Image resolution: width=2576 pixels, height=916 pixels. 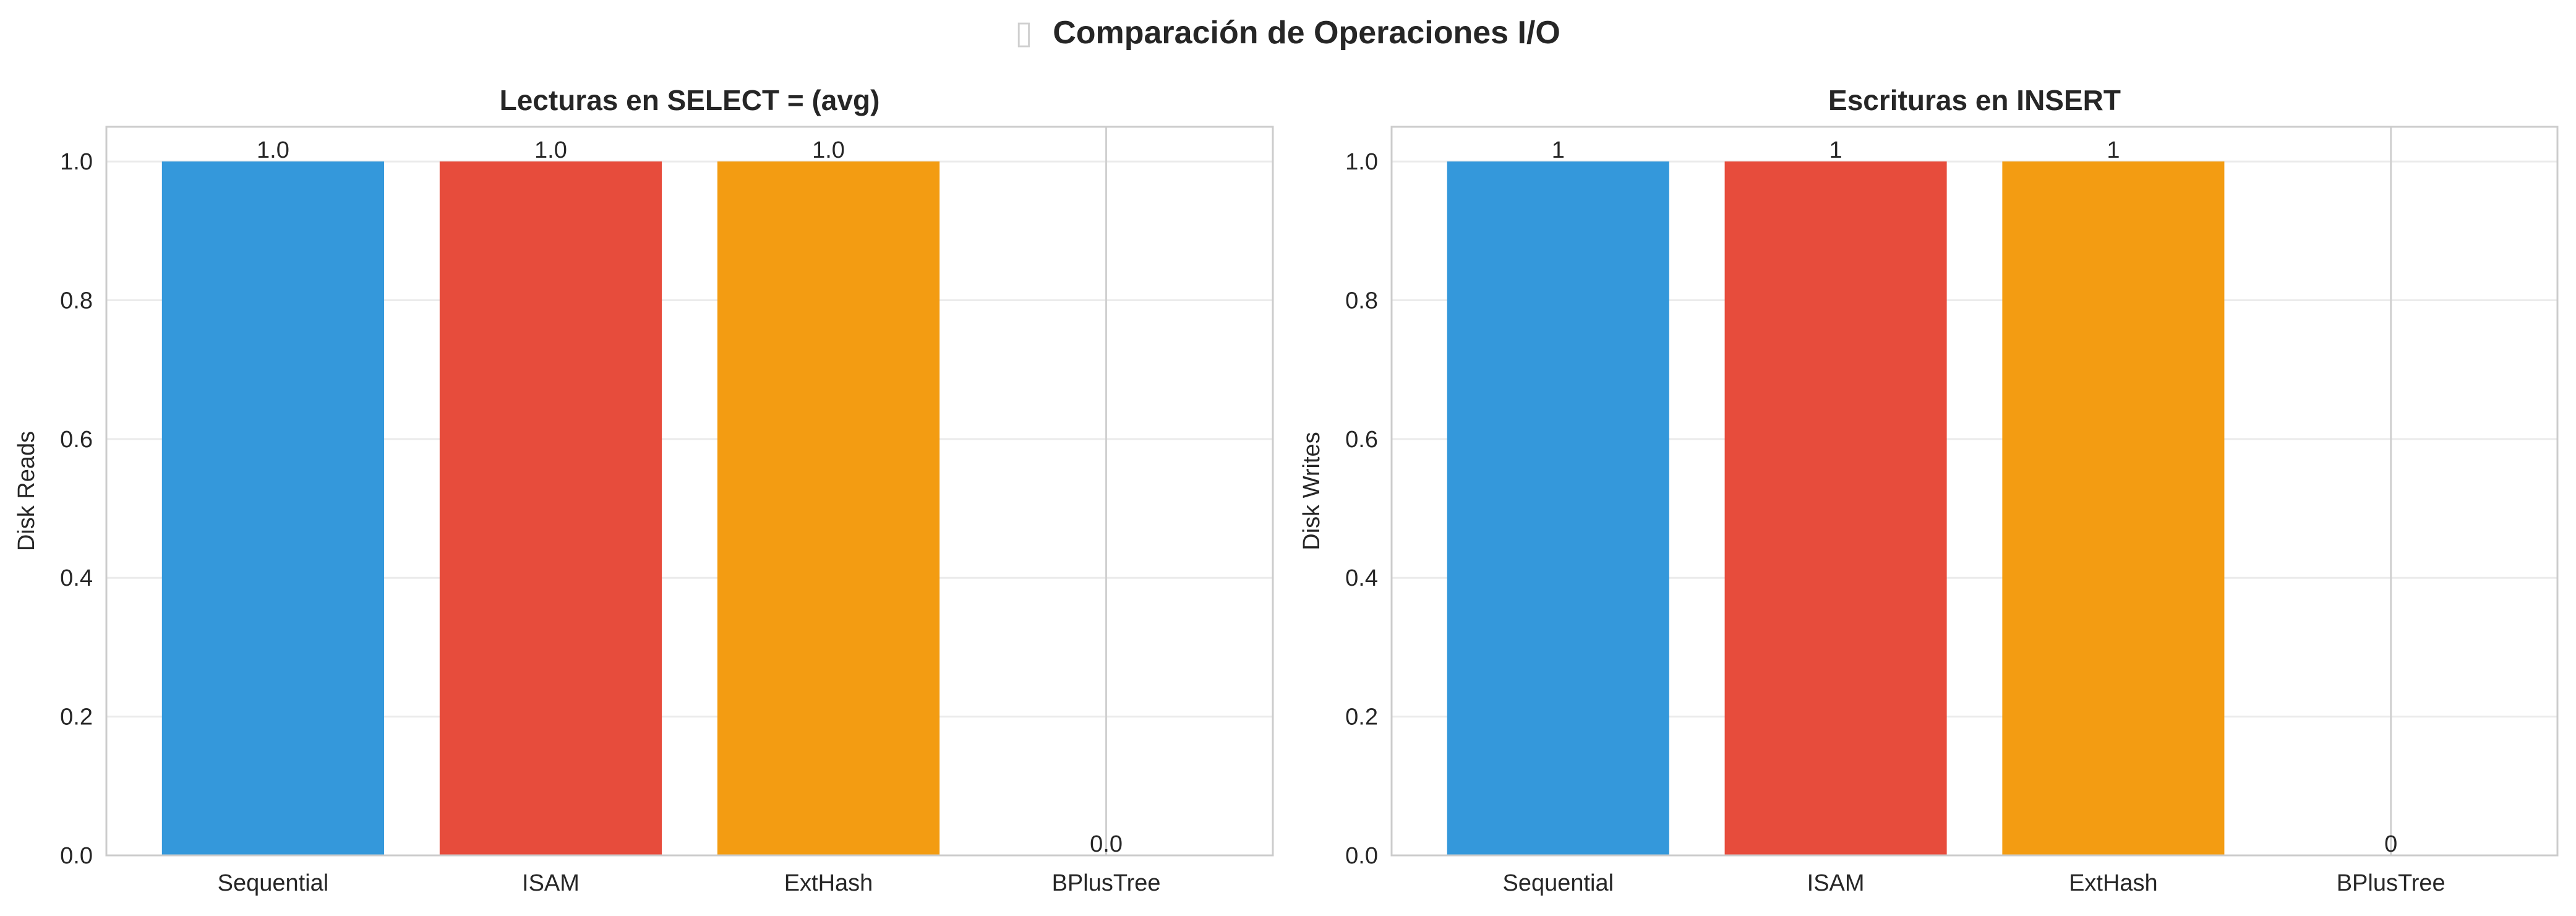 What do you see at coordinates (76, 856) in the screenshot?
I see `reads-ytick-label: 0.0` at bounding box center [76, 856].